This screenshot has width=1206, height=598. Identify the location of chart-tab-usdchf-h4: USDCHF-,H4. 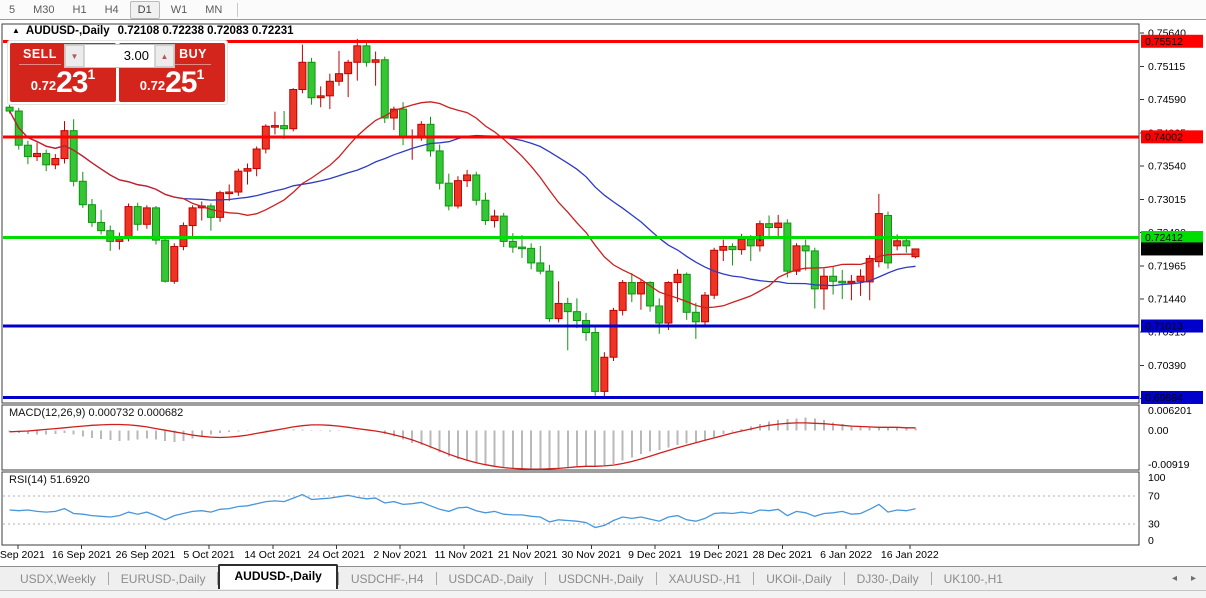
(387, 578).